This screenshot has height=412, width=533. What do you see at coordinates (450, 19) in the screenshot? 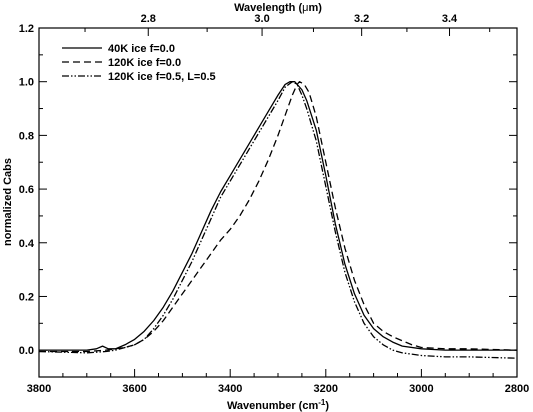
I see `top-tick-label: 3.4` at bounding box center [450, 19].